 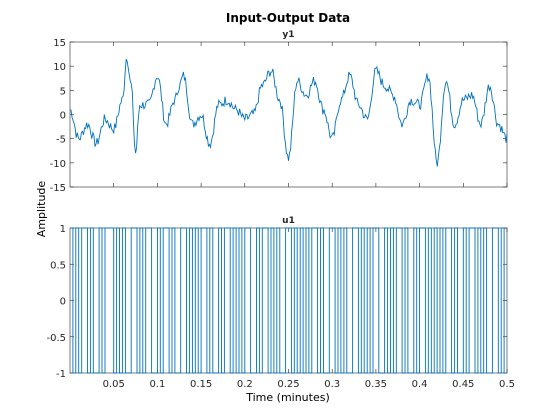 What do you see at coordinates (61, 140) in the screenshot?
I see `y-tick-label: -5` at bounding box center [61, 140].